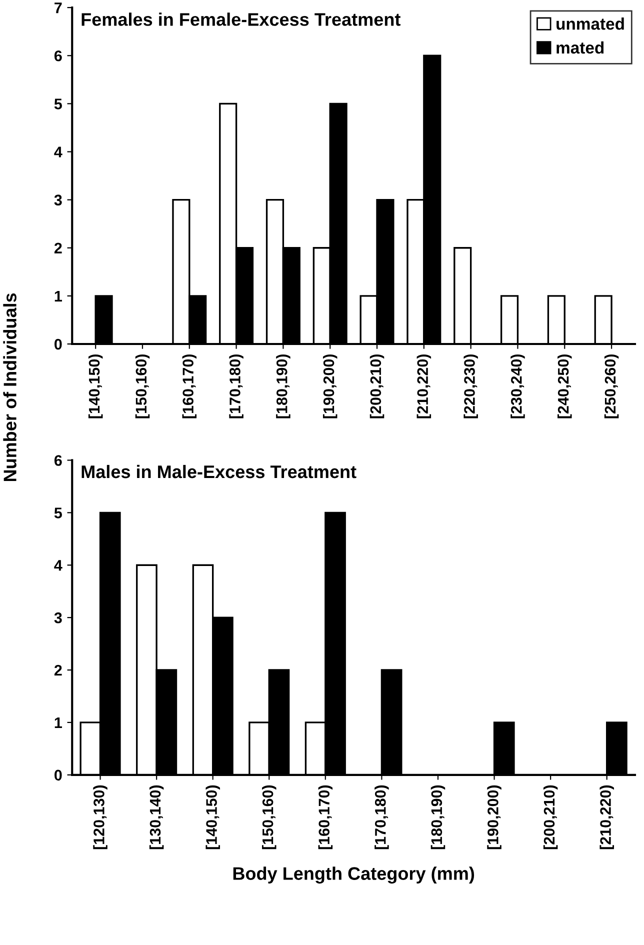 This screenshot has width=644, height=945. What do you see at coordinates (156, 817) in the screenshot?
I see `x-tick-label: [130,140)` at bounding box center [156, 817].